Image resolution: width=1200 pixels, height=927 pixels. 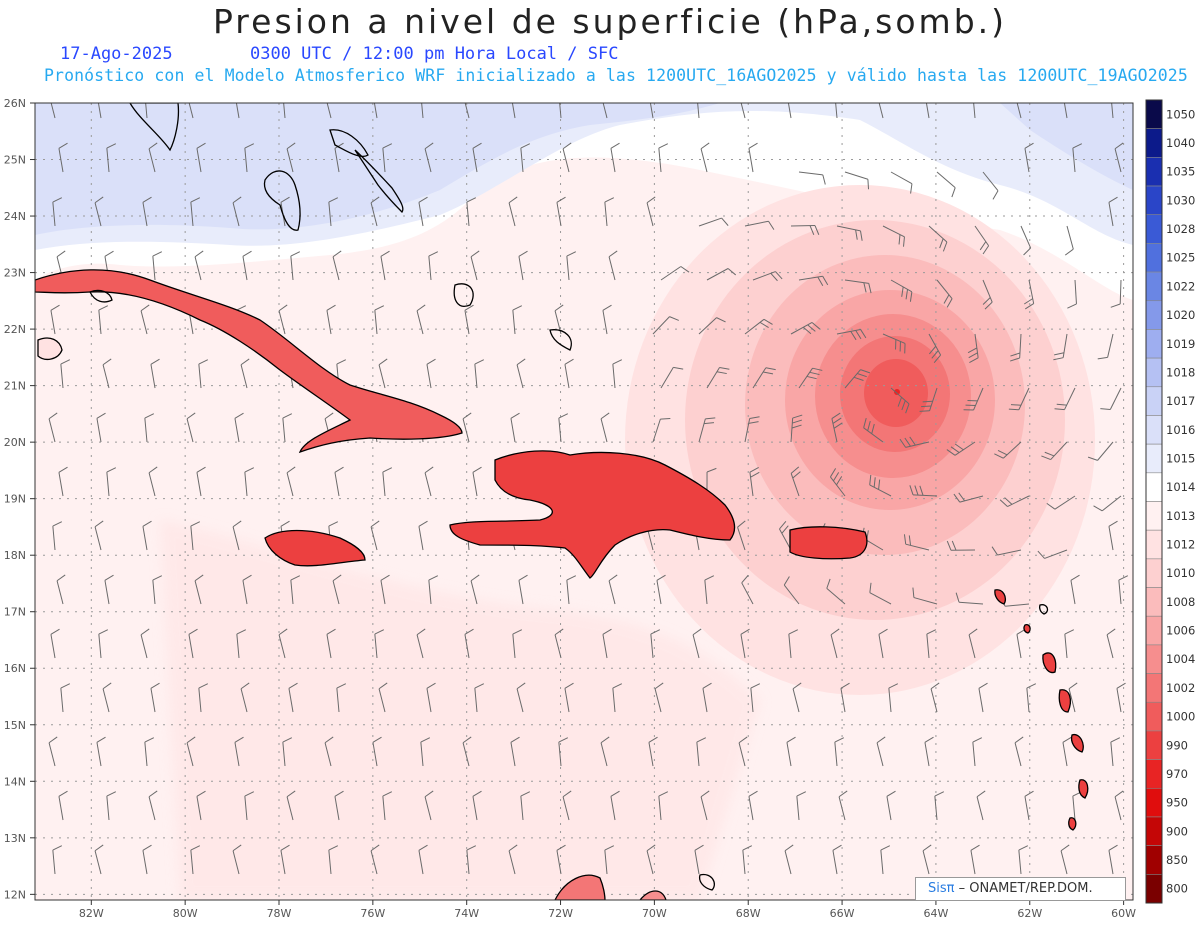 What do you see at coordinates (15, 725) in the screenshot?
I see `lat-label: 15N` at bounding box center [15, 725].